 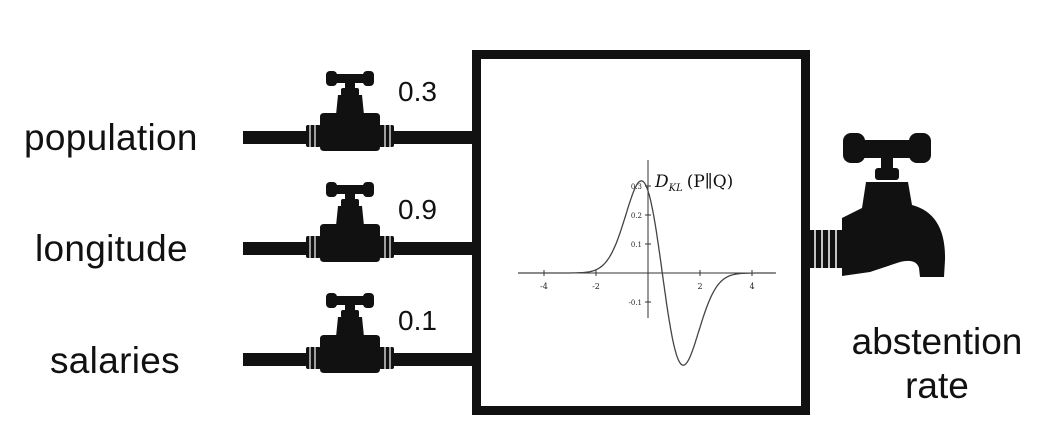 What do you see at coordinates (937, 364) in the screenshot?
I see `output-label: abstention rate` at bounding box center [937, 364].